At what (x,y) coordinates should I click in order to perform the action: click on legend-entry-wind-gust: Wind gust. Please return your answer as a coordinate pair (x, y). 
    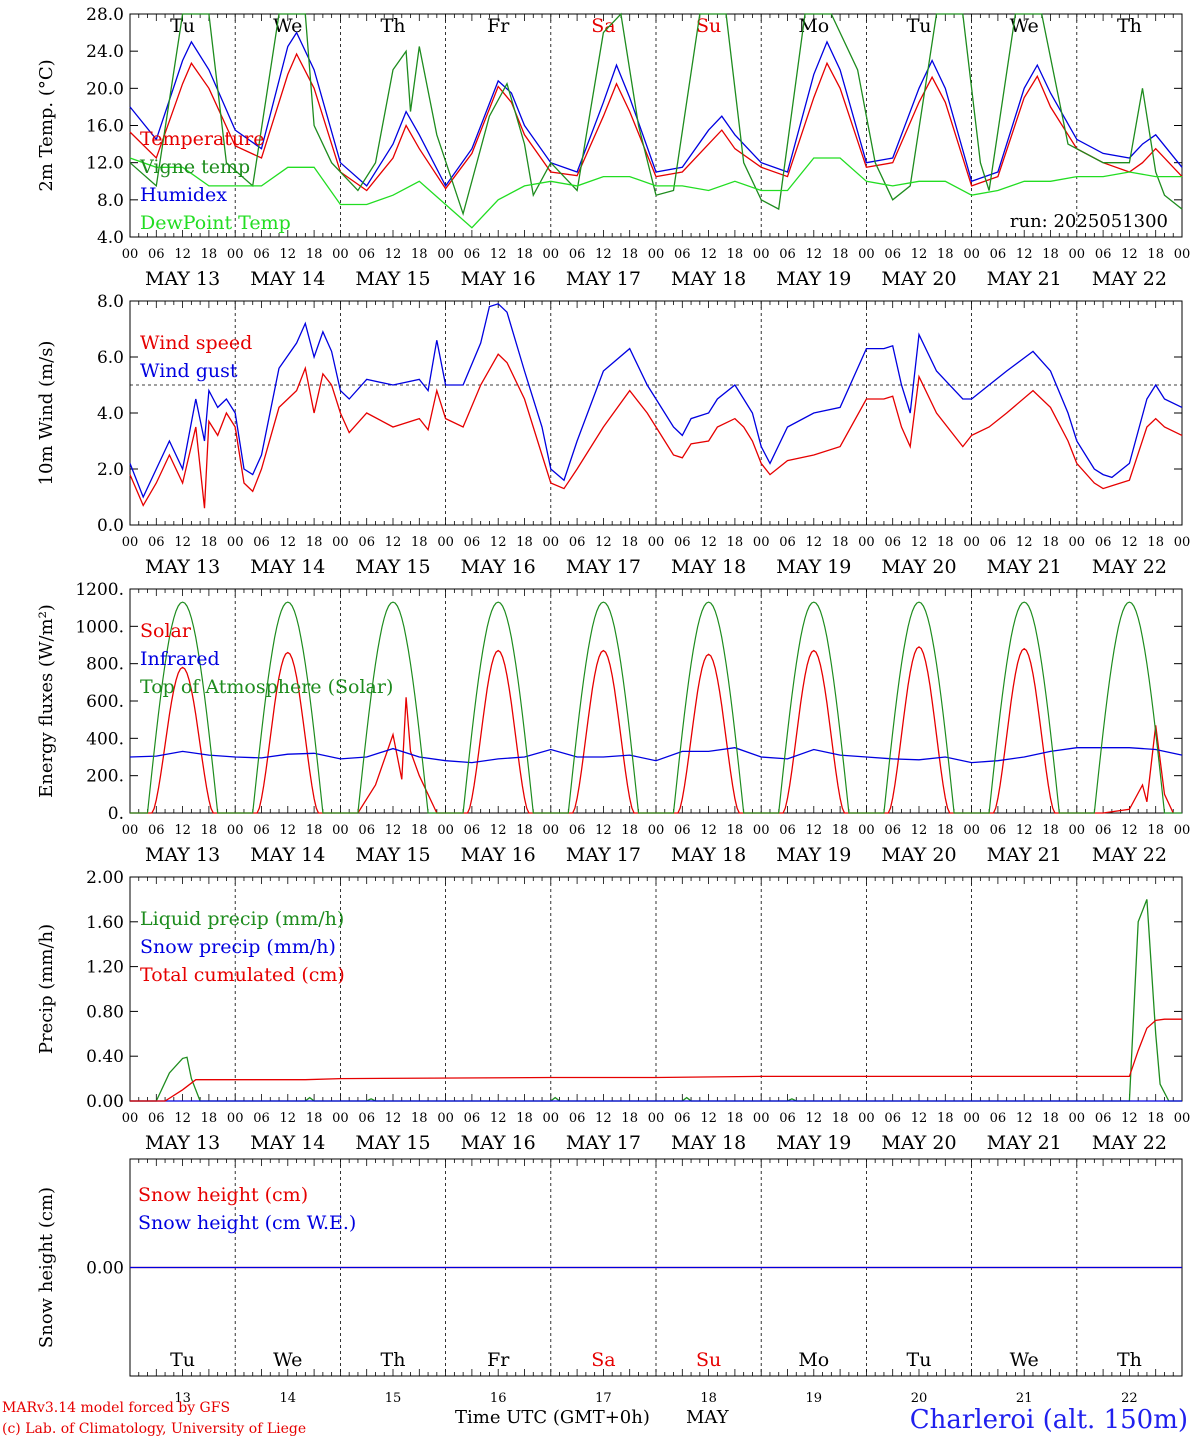
    Looking at the image, I should click on (189, 371).